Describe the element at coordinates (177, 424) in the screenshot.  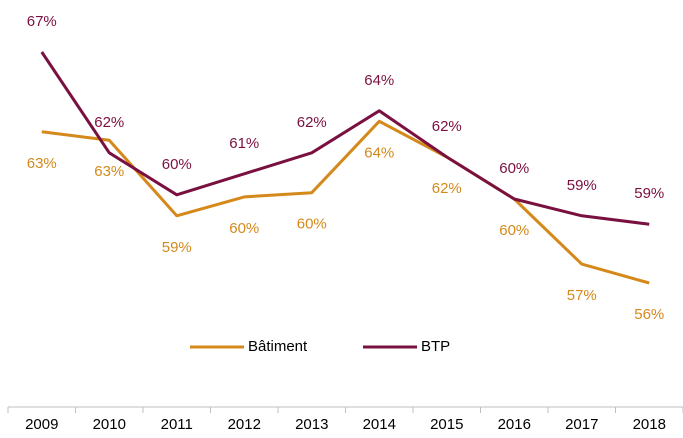
I see `x-tick-label: 2011` at that location.